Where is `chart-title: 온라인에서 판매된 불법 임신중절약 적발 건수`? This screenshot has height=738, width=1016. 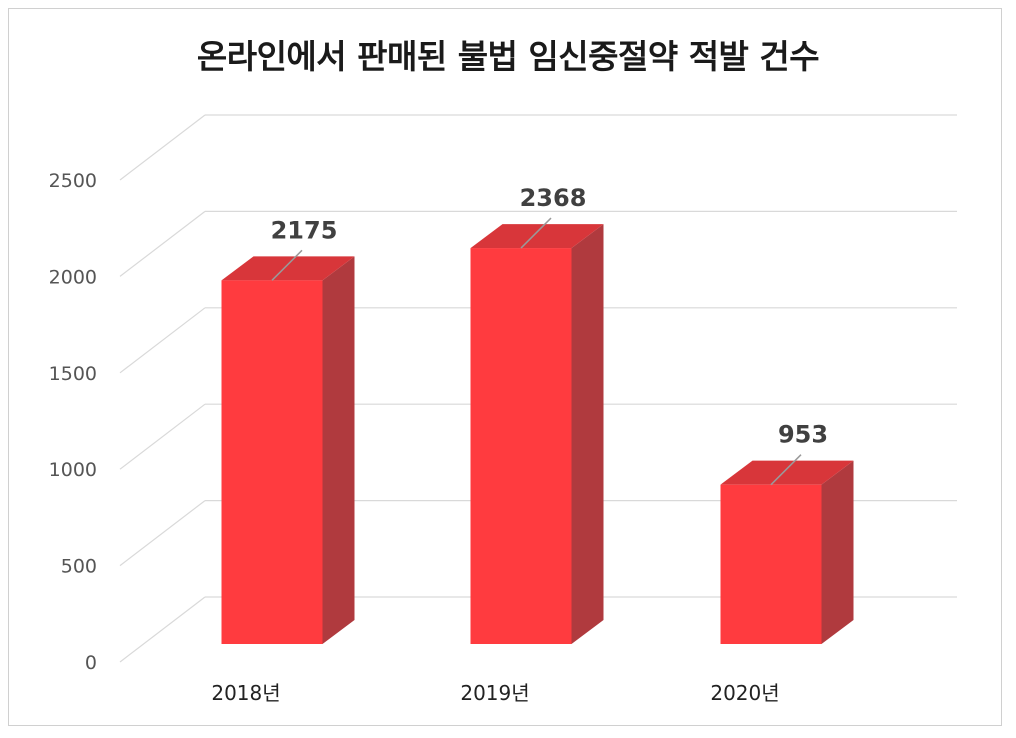
chart-title: 온라인에서 판매된 불법 임신중절약 적발 건수 is located at coordinates (508, 56).